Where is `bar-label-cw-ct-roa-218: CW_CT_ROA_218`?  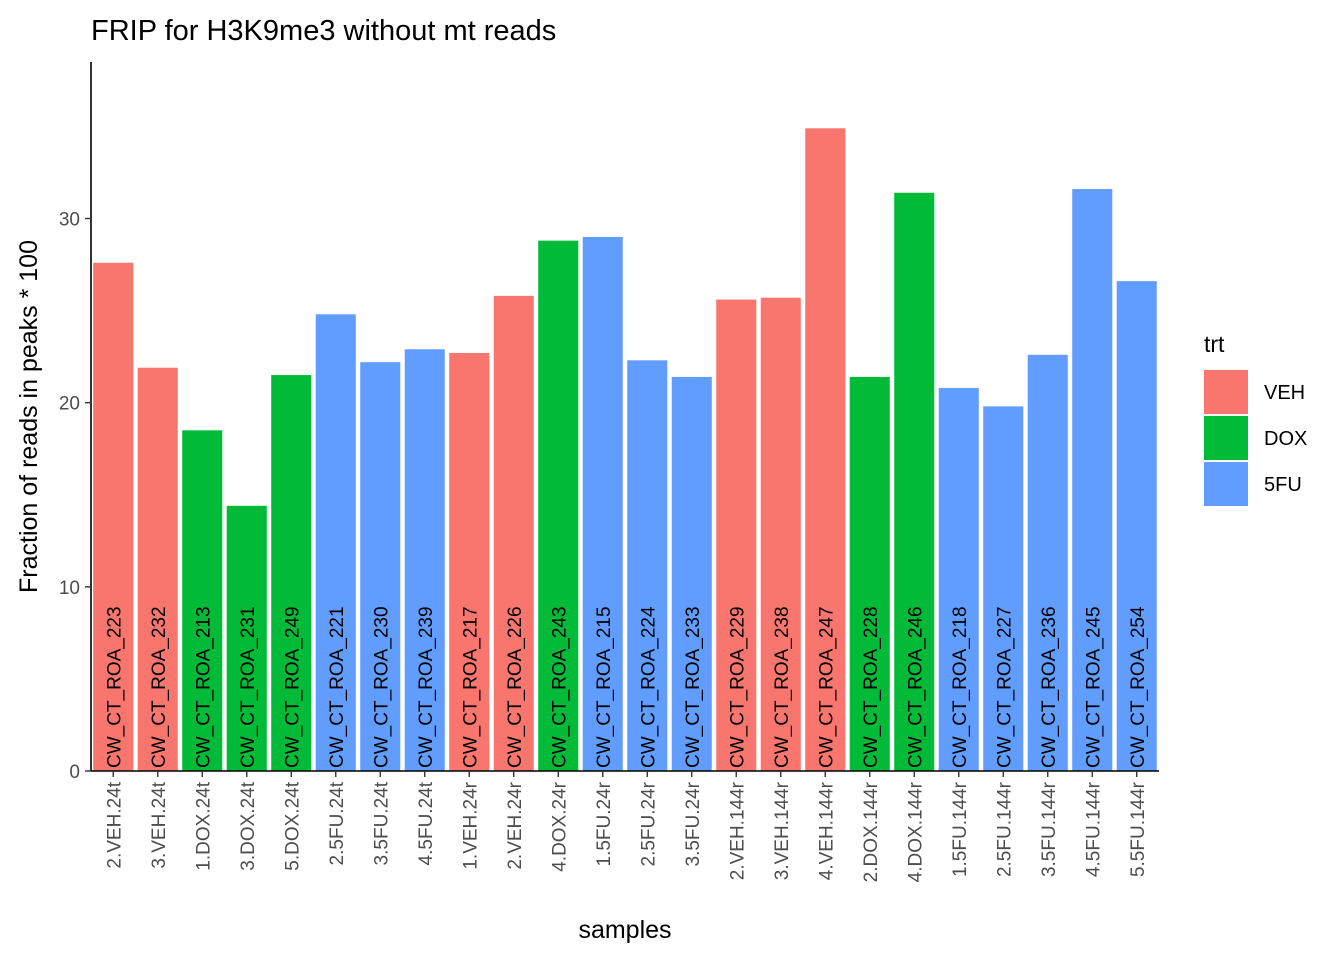 bar-label-cw-ct-roa-218: CW_CT_ROA_218 is located at coordinates (960, 687).